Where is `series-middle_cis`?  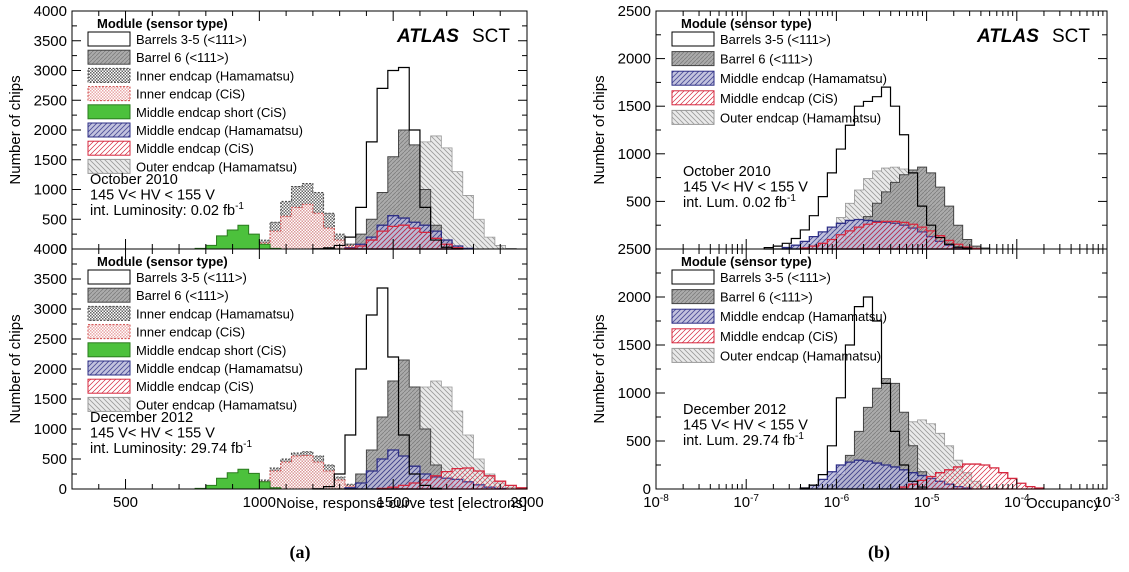 series-middle_cis is located at coordinates (452, 478).